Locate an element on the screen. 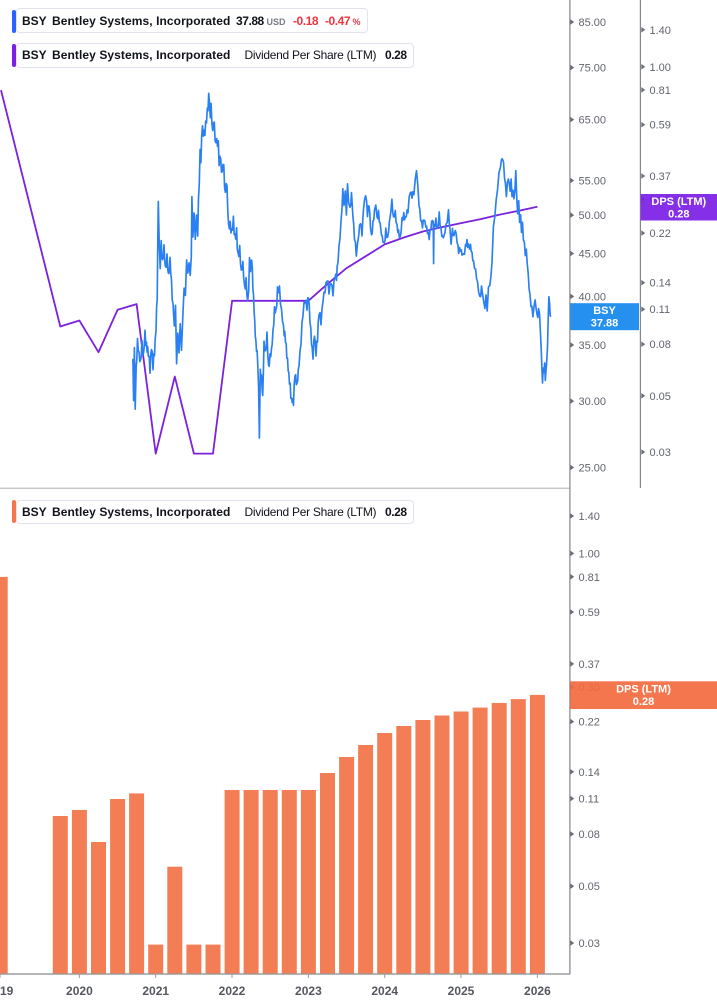 The height and width of the screenshot is (1005, 717). svg-text: 2020 is located at coordinates (79, 991).